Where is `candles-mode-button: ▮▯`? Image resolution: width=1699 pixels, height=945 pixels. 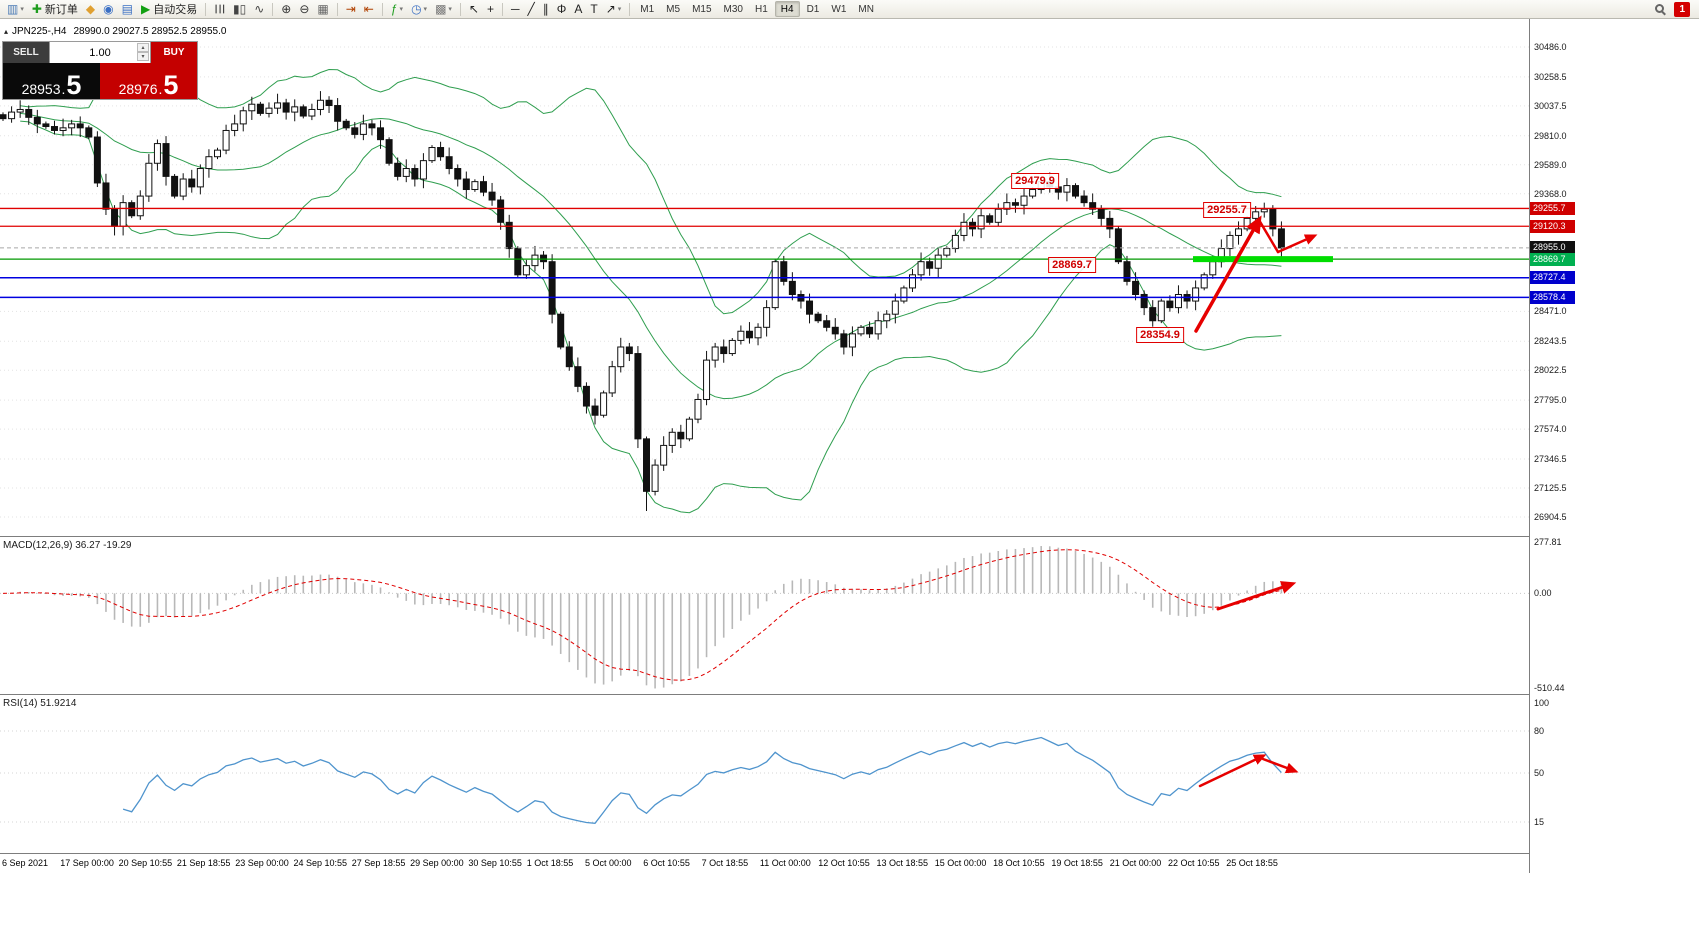 candles-mode-button: ▮▯ is located at coordinates (239, 9).